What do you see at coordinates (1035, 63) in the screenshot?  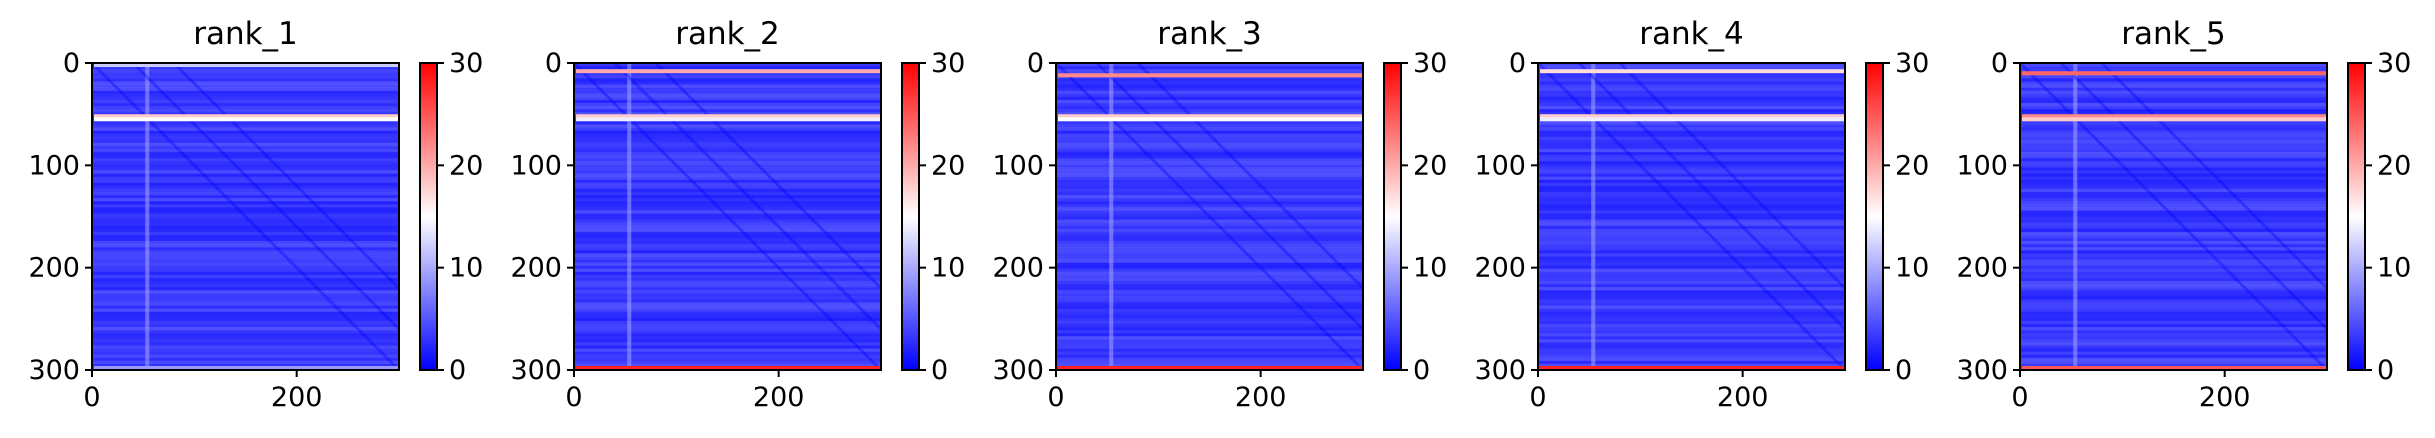 I see `y-tick-label: 0` at bounding box center [1035, 63].